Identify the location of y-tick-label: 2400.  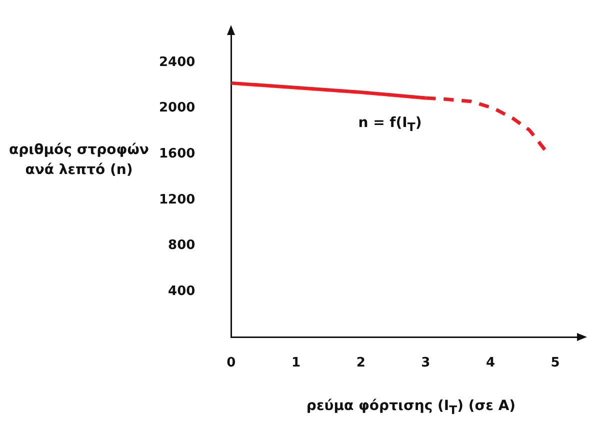
(177, 62).